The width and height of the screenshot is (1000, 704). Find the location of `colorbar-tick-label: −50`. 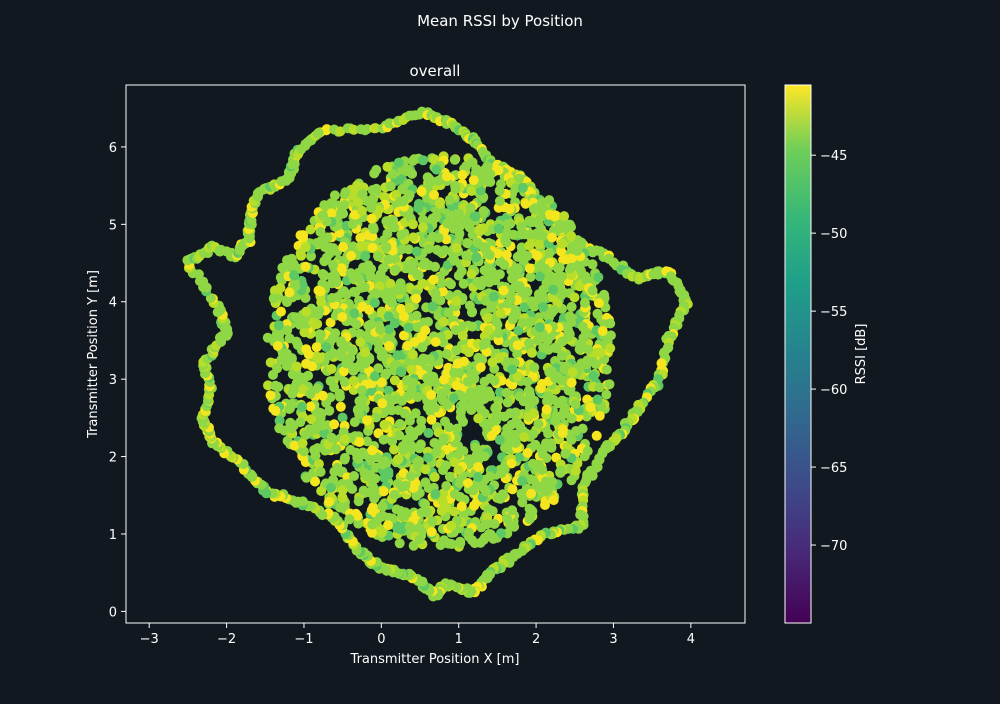

colorbar-tick-label: −50 is located at coordinates (833, 234).